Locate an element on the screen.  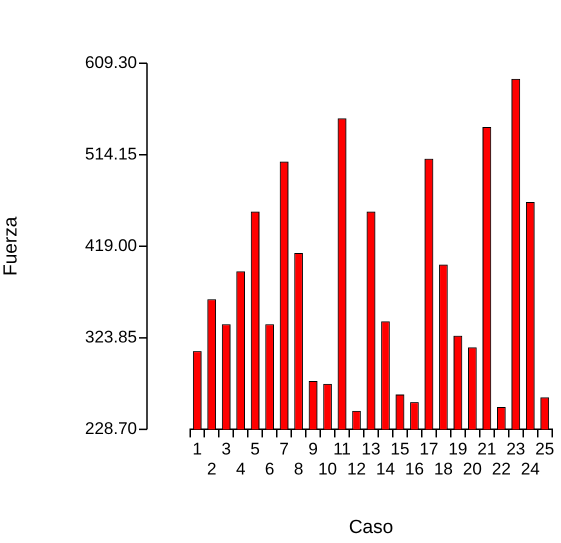
x-tick-label: 16 is located at coordinates (414, 469).